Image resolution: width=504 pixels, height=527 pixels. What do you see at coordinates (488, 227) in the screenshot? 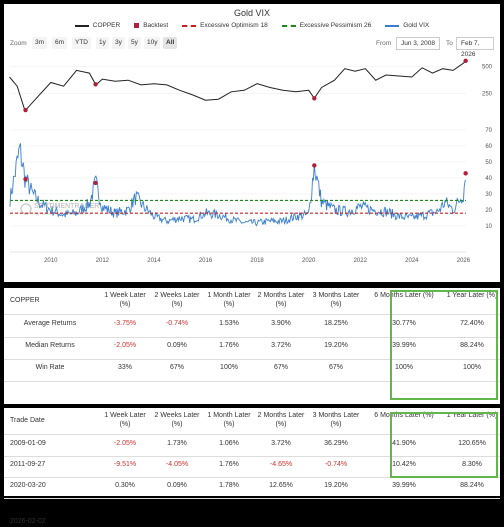
I see `lower-y-tick-label: 10` at bounding box center [488, 227].